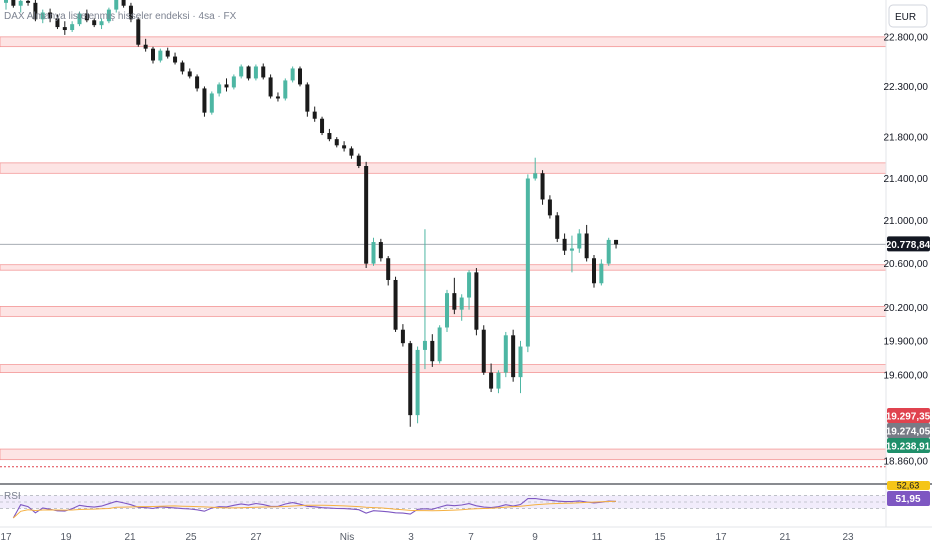 This screenshot has height=550, width=932. I want to click on price-tick: 20.200,00, so click(906, 308).